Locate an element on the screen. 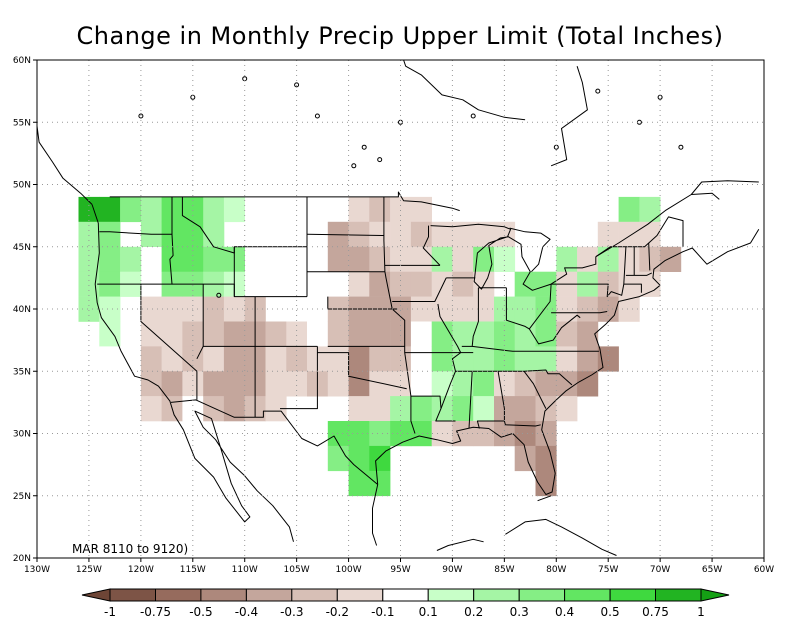  lat-tick-label: 60N is located at coordinates (22, 61).